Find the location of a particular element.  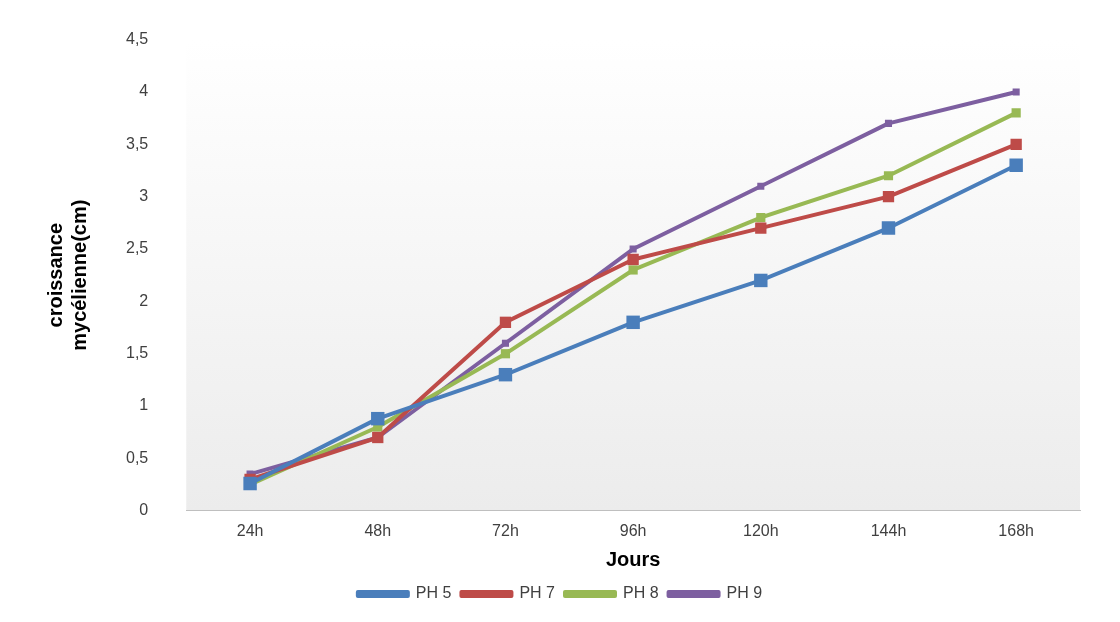

y-axis-title: croissance mycélienne(cm) is located at coordinates (66, 275).